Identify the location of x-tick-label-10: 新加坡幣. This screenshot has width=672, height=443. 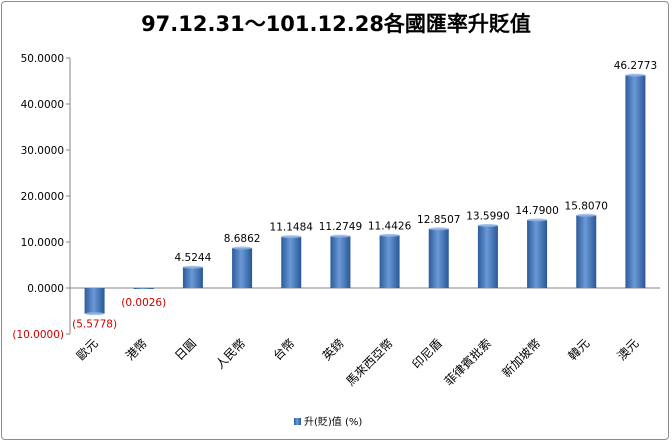
(521, 358).